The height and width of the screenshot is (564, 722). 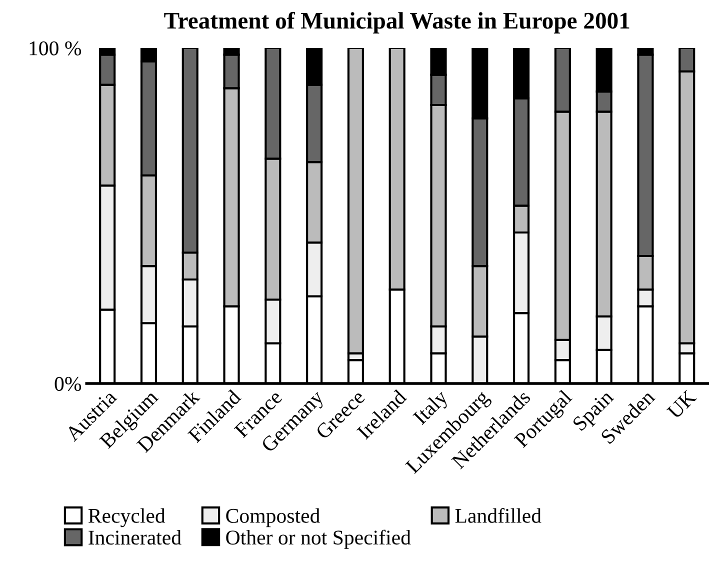 I want to click on x-tick-label: UK, so click(x=682, y=404).